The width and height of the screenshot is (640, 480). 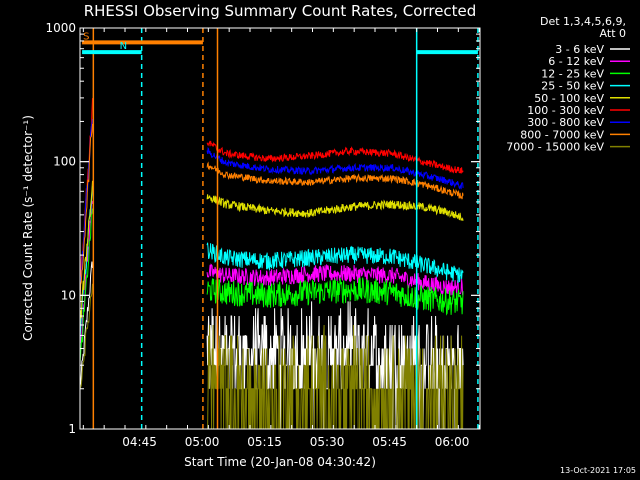 I want to click on legend-header-line: Det 1,3,4,5,6,9,, so click(x=583, y=21).